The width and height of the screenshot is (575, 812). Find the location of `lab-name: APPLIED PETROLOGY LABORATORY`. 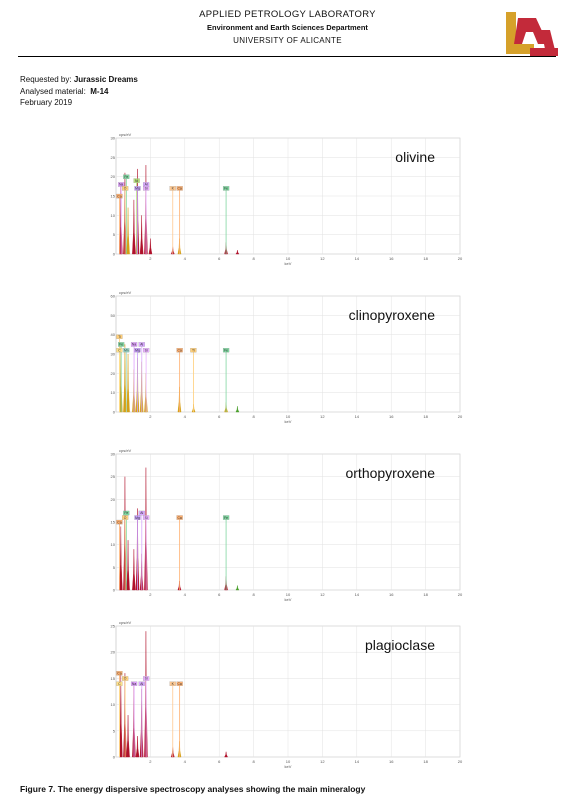

lab-name: APPLIED PETROLOGY LABORATORY is located at coordinates (287, 14).